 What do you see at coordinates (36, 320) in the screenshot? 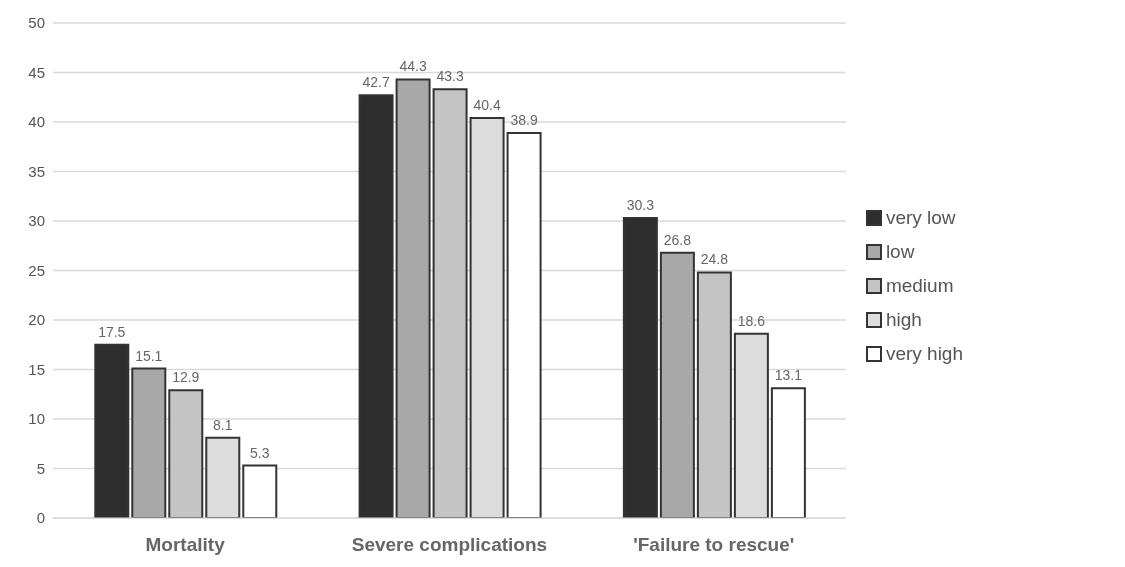
I see `y-tick-label: 20` at bounding box center [36, 320].